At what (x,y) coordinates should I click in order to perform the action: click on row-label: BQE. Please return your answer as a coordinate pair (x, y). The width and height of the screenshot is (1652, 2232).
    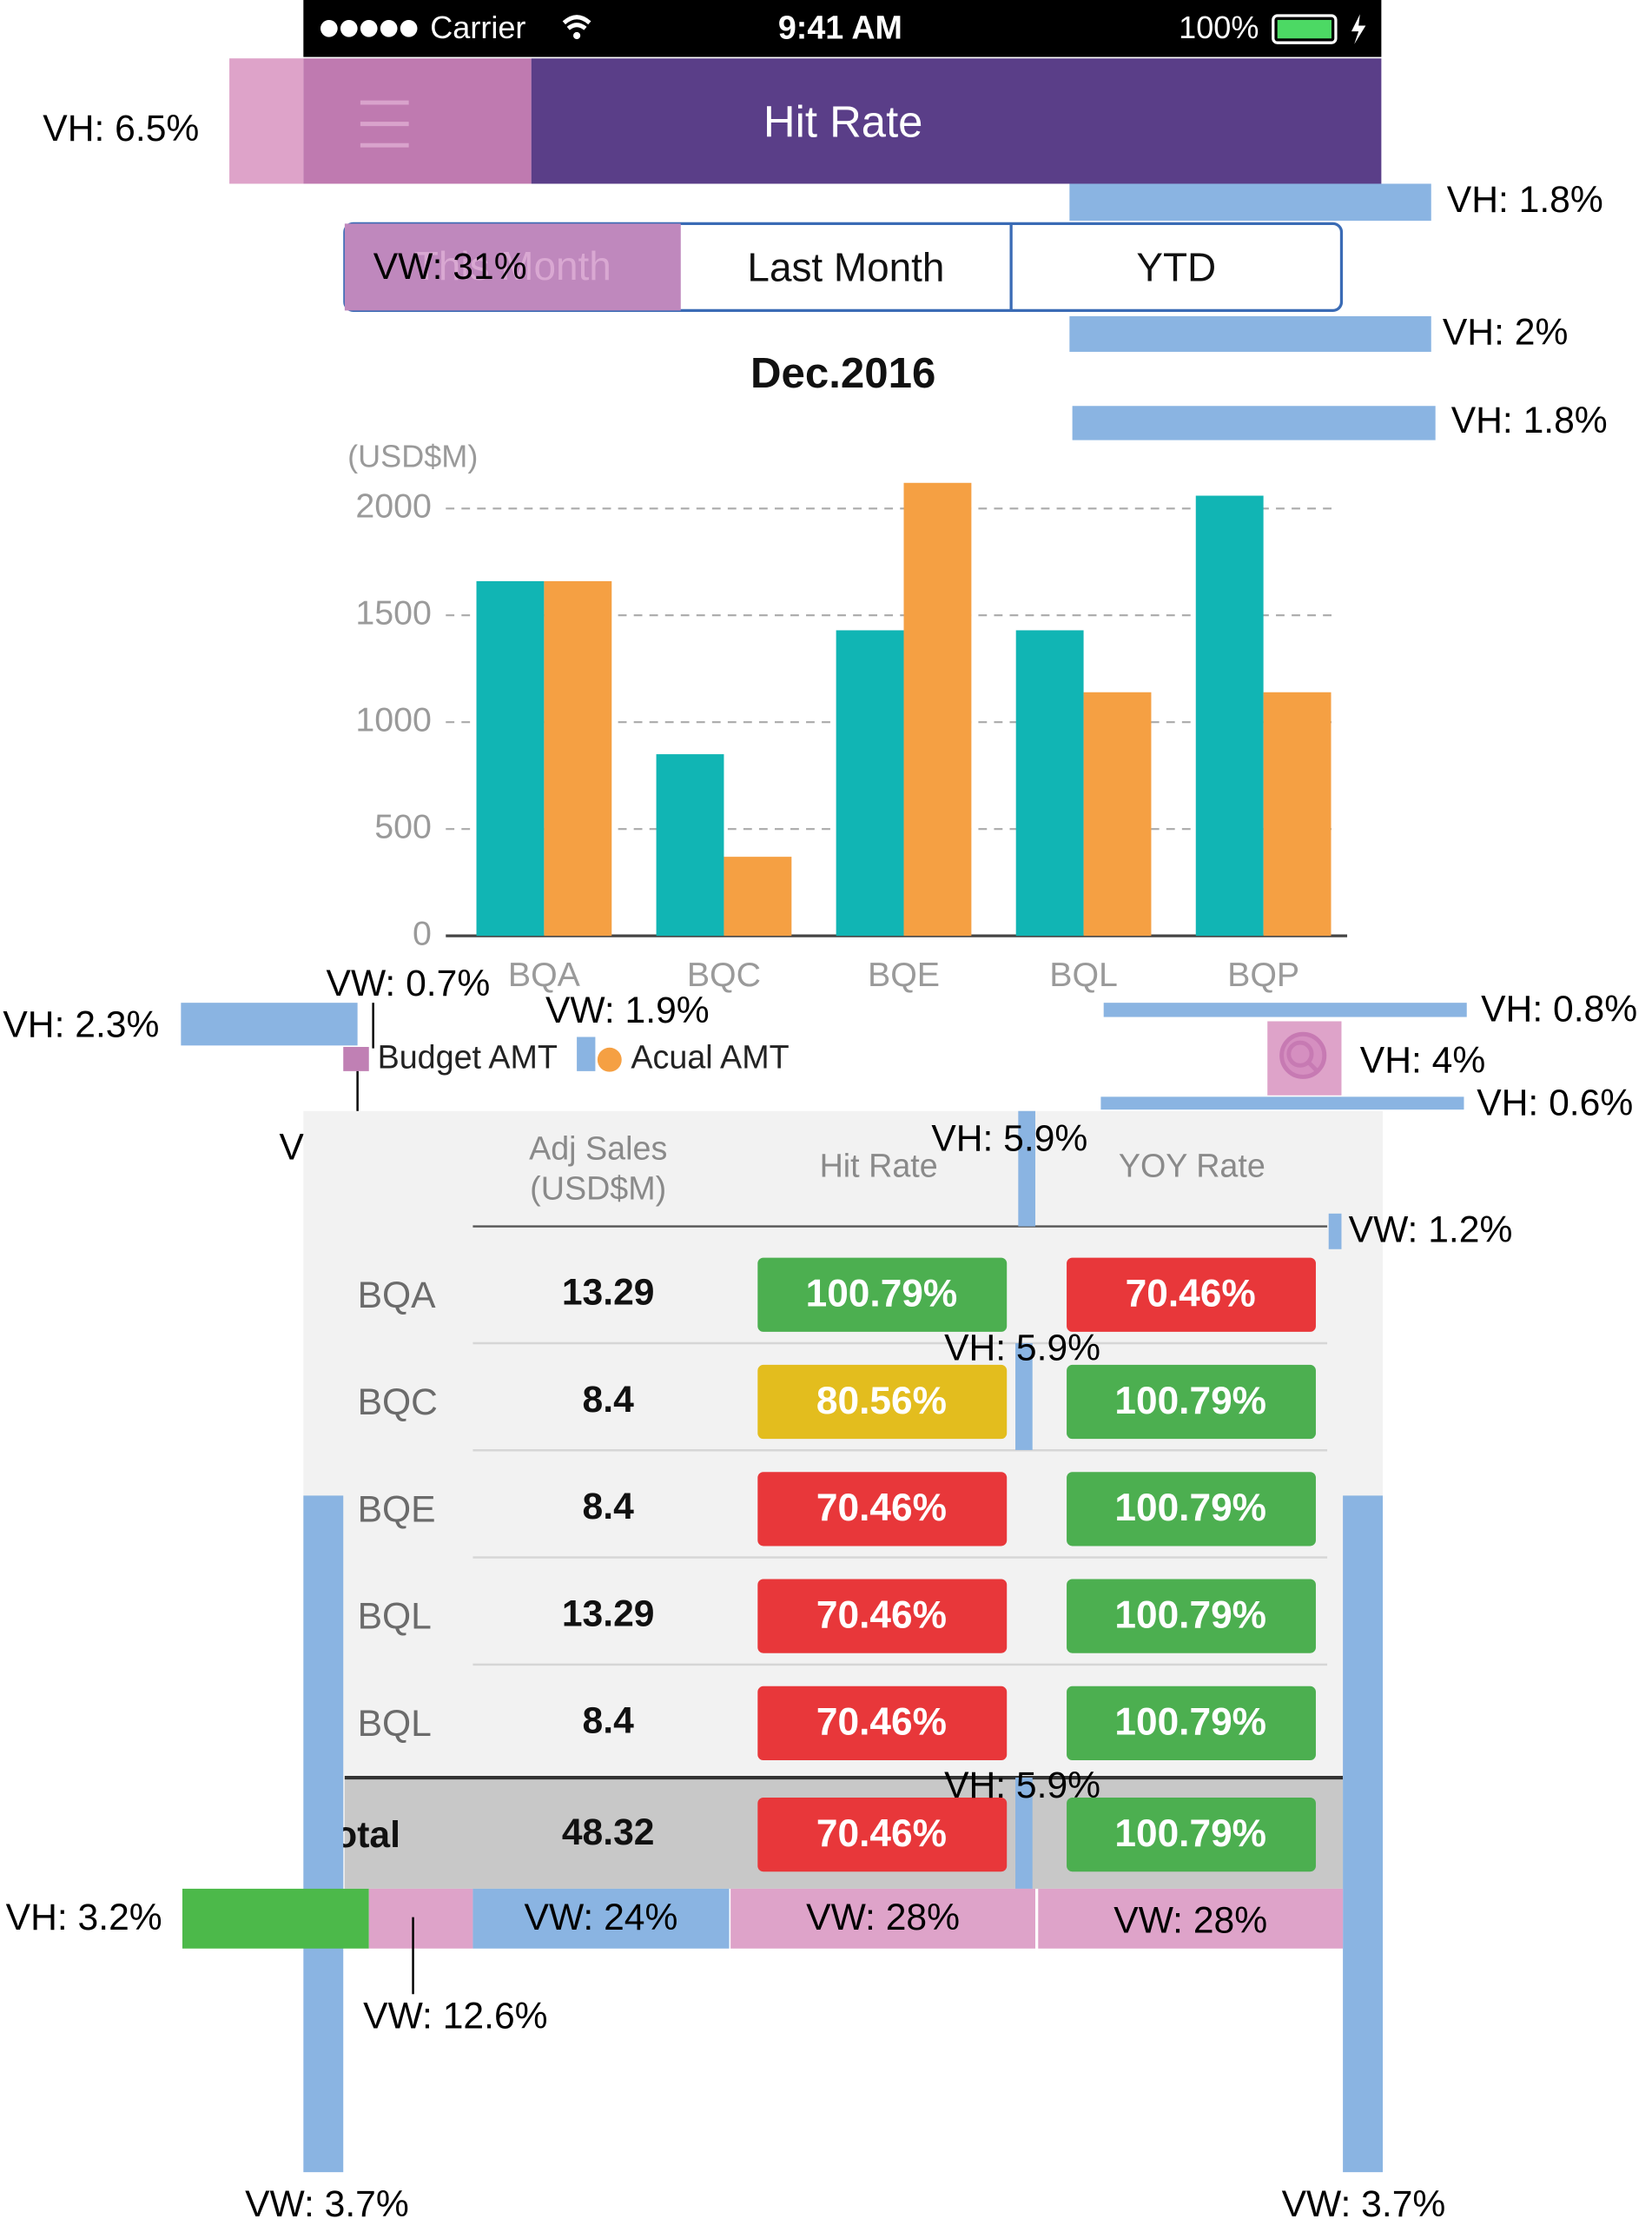
    Looking at the image, I should click on (397, 1509).